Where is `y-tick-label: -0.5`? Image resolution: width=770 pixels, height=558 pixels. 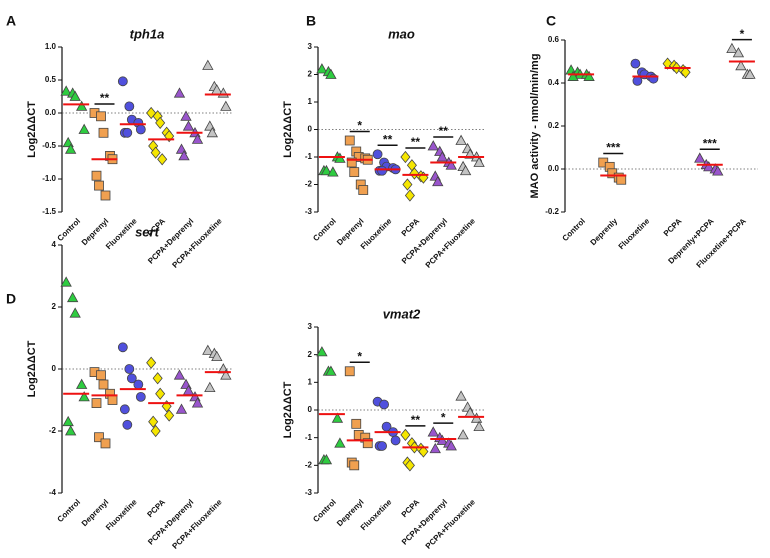 y-tick-label: -0.5 is located at coordinates (49, 145).